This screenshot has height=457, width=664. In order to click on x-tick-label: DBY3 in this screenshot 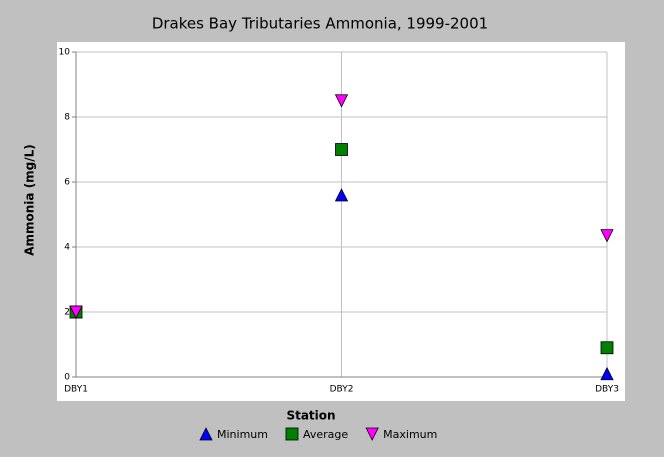, I will do `click(607, 390)`.